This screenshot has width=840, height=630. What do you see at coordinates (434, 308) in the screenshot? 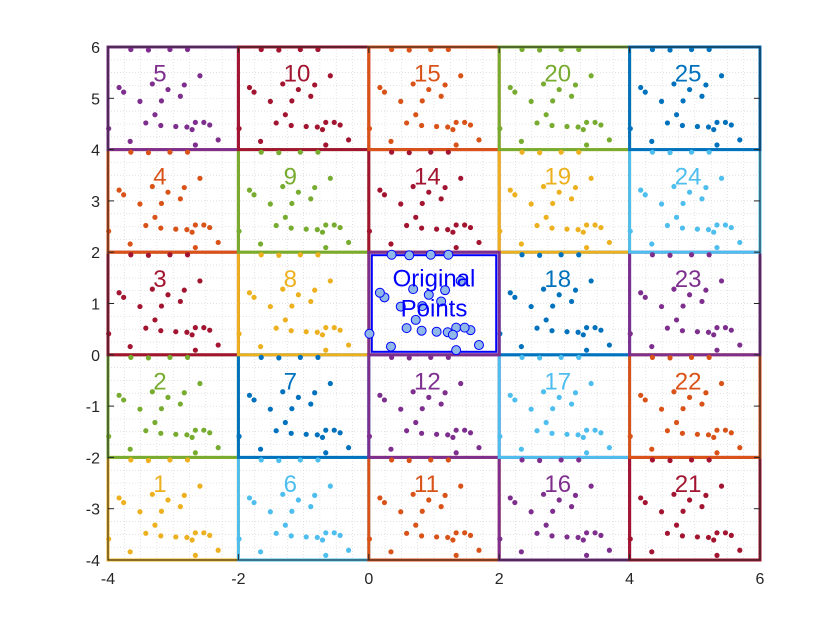
I see `original-points-label-line2: Points` at bounding box center [434, 308].